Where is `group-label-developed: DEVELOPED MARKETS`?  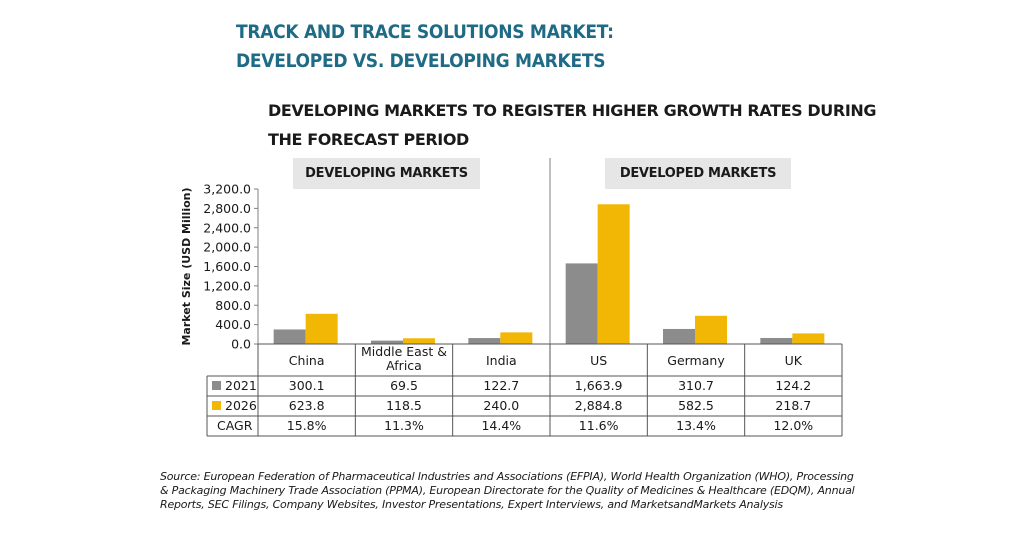
group-label-developed: DEVELOPED MARKETS is located at coordinates (698, 173).